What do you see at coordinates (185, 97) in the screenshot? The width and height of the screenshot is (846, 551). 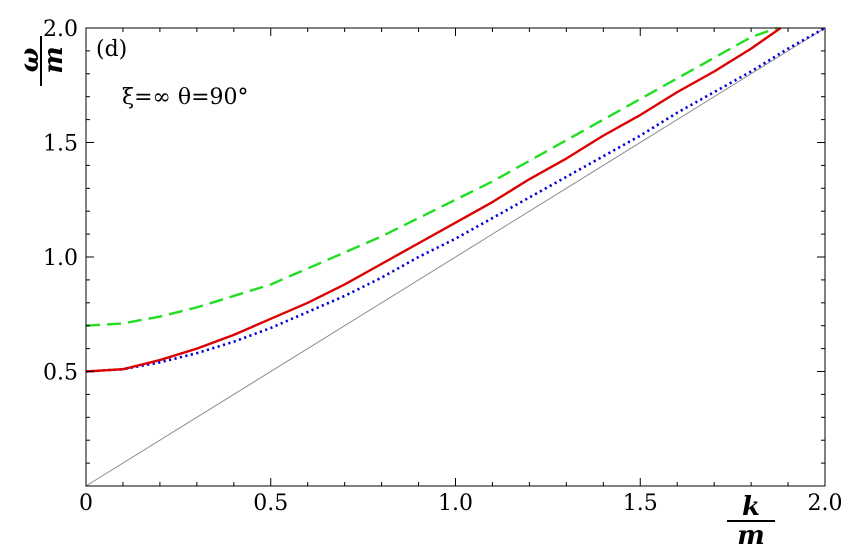 I see `parameter-annotation: ξ=∞ θ=90°` at bounding box center [185, 97].